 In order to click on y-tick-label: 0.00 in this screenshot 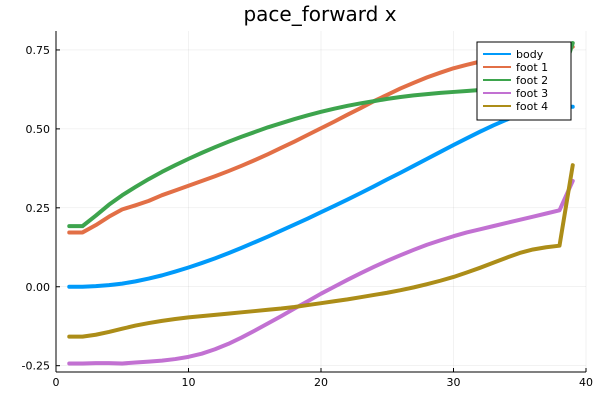, I will do `click(38, 287)`.